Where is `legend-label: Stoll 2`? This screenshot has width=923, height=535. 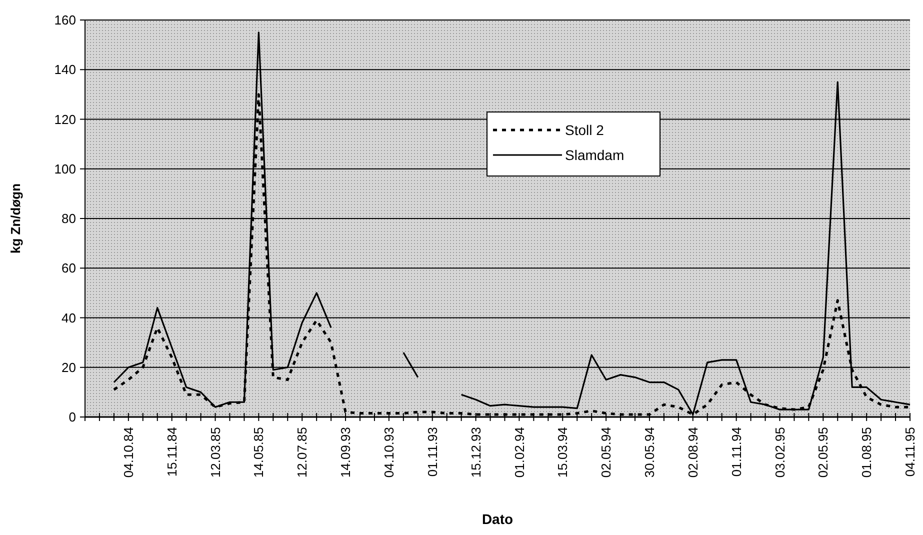 legend-label: Stoll 2 is located at coordinates (584, 130).